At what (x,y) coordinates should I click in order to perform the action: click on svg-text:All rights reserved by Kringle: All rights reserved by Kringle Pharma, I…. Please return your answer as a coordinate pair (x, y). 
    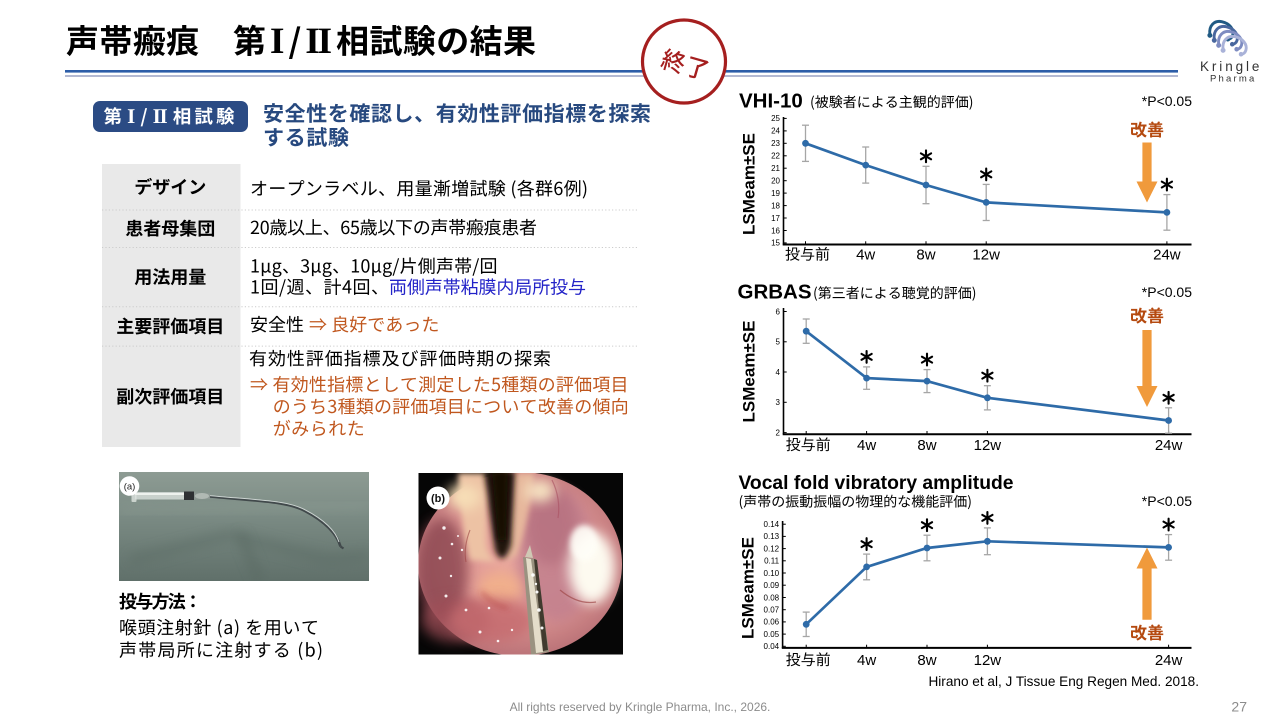
    Looking at the image, I should click on (640, 707).